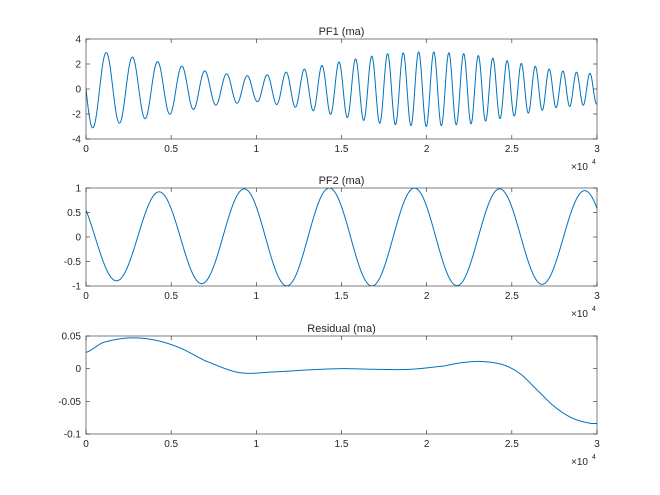 This screenshot has width=660, height=495. What do you see at coordinates (78, 189) in the screenshot?
I see `y-tick-label: 1` at bounding box center [78, 189].